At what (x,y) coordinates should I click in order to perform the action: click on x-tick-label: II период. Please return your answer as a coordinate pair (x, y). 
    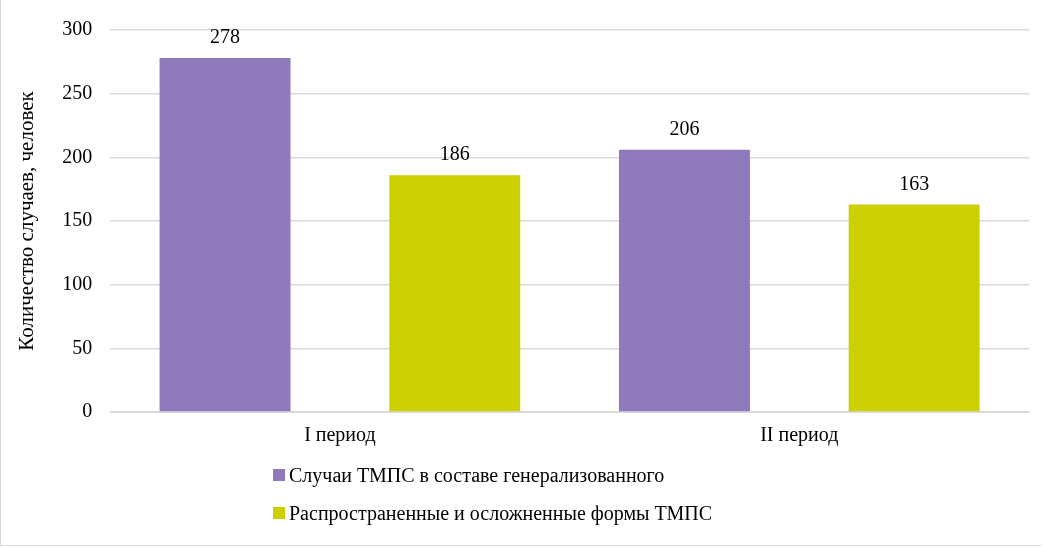
    Looking at the image, I should click on (799, 435).